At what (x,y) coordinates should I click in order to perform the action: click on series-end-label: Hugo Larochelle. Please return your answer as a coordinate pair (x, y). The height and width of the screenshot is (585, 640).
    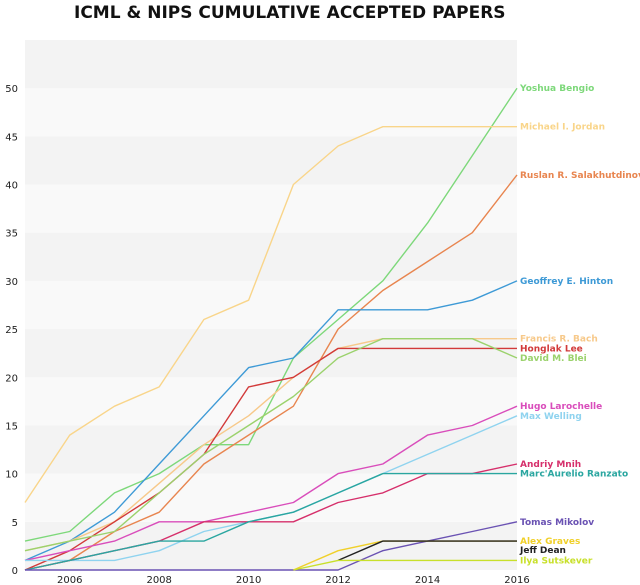
    Looking at the image, I should click on (561, 407).